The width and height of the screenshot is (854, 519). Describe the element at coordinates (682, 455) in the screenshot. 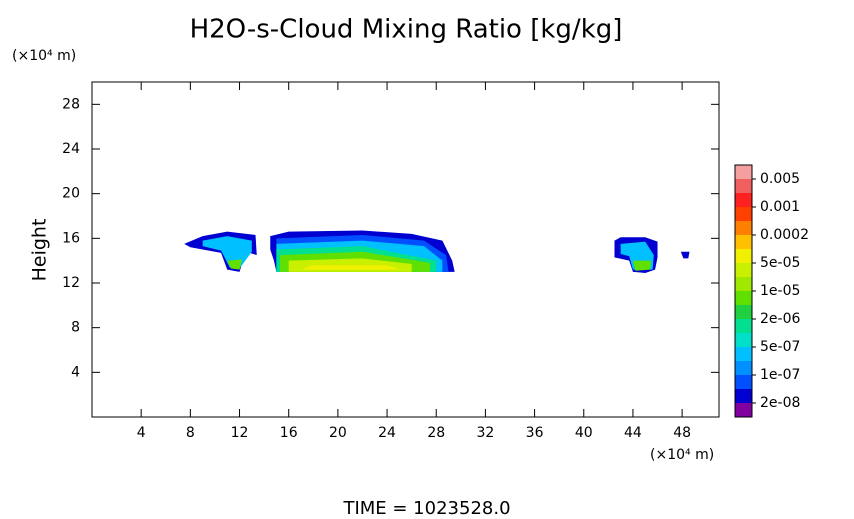

I see `x-unit: (×10⁴ m)` at that location.